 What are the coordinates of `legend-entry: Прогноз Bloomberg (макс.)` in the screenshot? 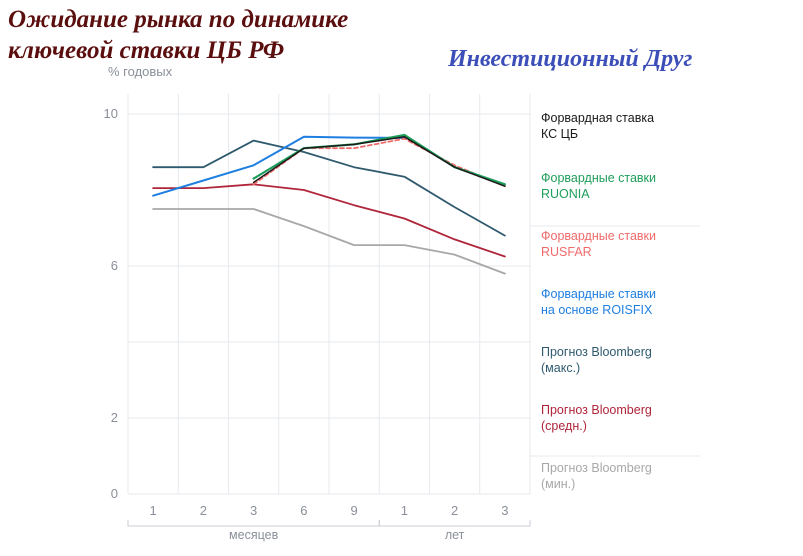 It's located at (596, 360).